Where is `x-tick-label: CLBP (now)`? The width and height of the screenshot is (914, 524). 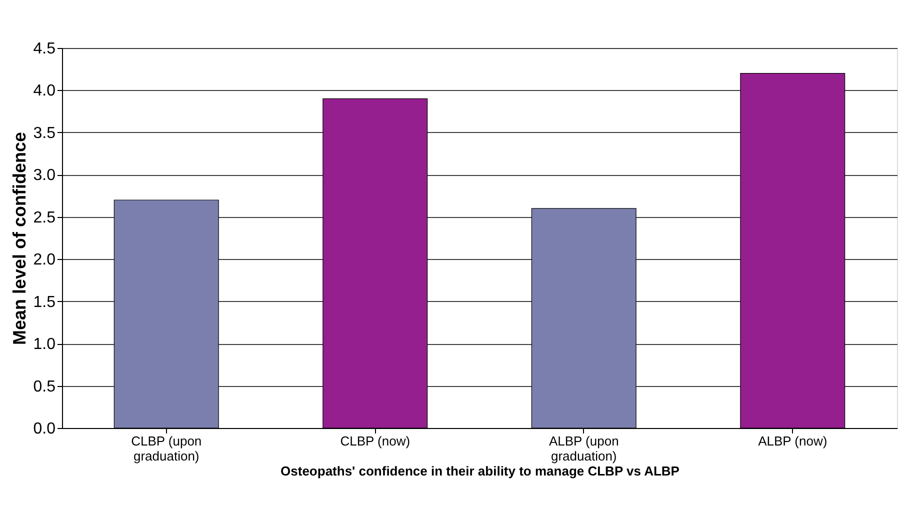 x-tick-label: CLBP (now) is located at coordinates (375, 441).